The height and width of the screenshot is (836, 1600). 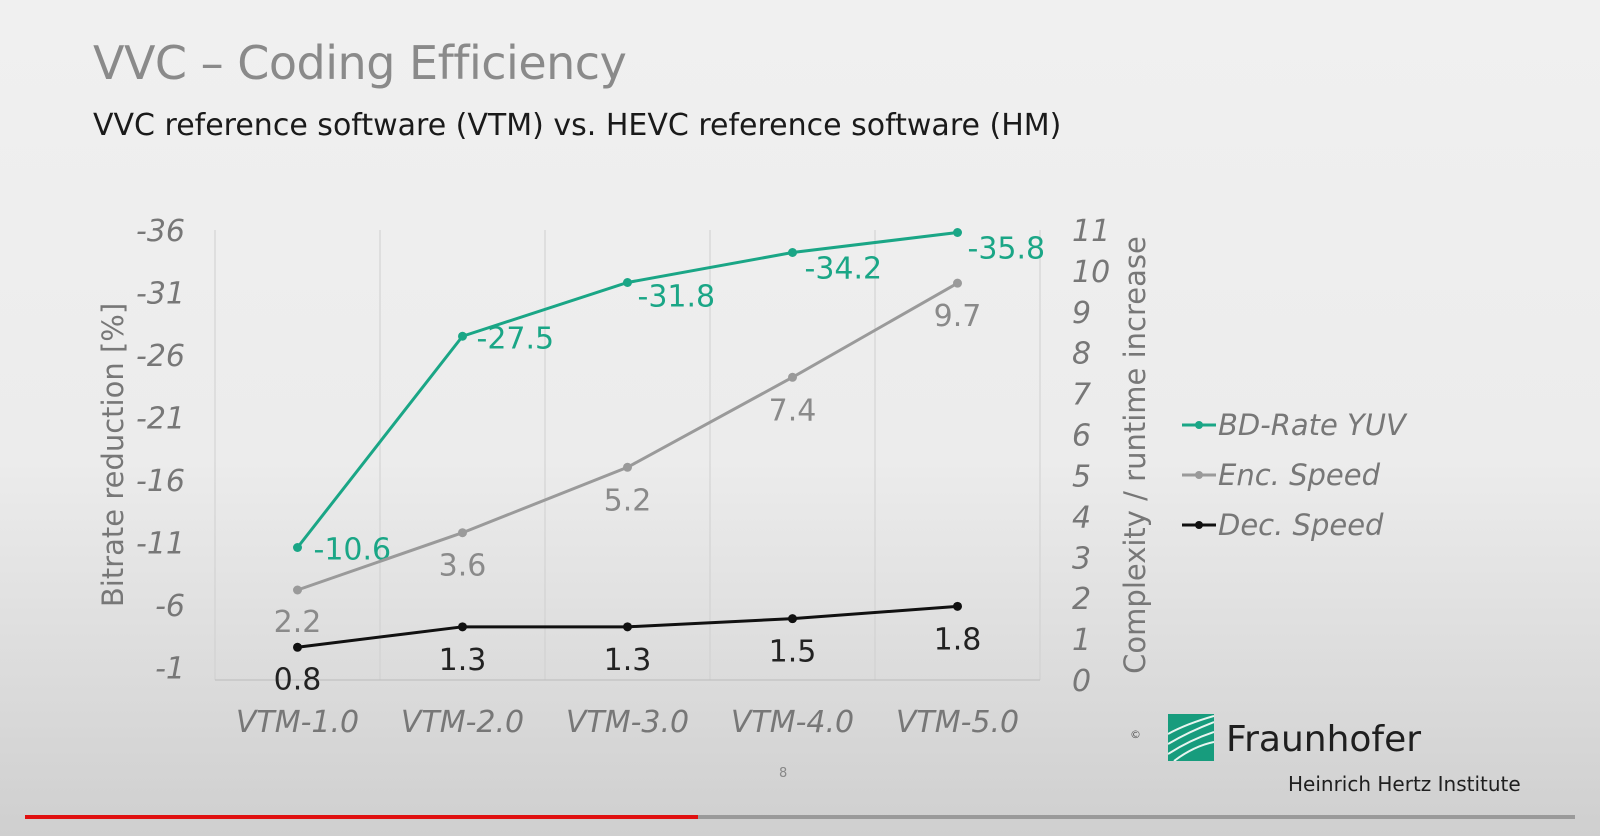 What do you see at coordinates (298, 679) in the screenshot?
I see `data-label: 0.8` at bounding box center [298, 679].